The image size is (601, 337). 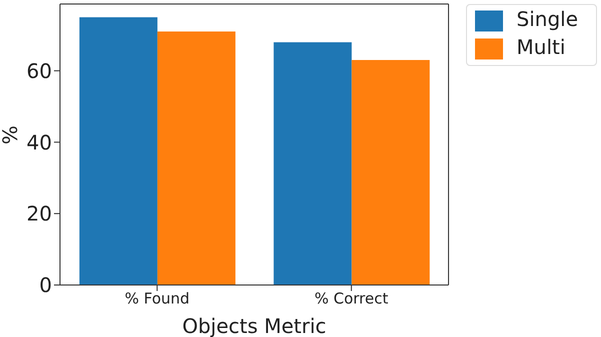 What do you see at coordinates (254, 325) in the screenshot?
I see `x-axis-title: Objects Metric` at bounding box center [254, 325].